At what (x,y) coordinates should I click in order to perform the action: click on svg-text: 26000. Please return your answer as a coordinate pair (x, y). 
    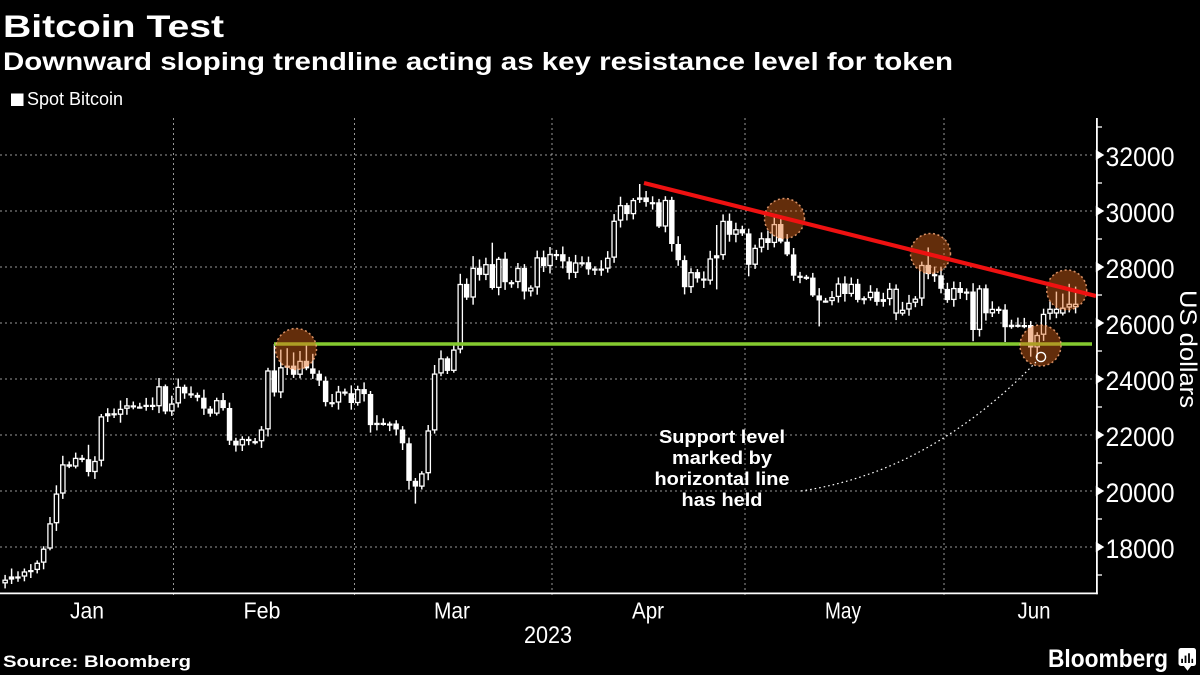
    Looking at the image, I should click on (1140, 325).